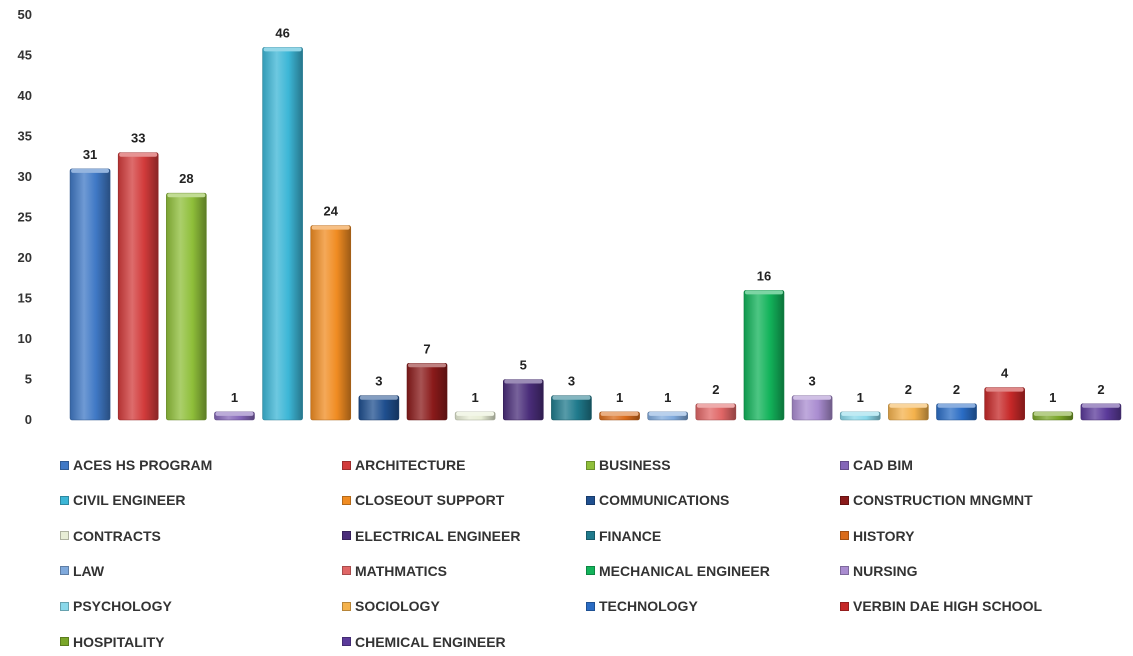 The image size is (1133, 656). What do you see at coordinates (410, 465) in the screenshot?
I see `legend-label: ARCHITECTURE` at bounding box center [410, 465].